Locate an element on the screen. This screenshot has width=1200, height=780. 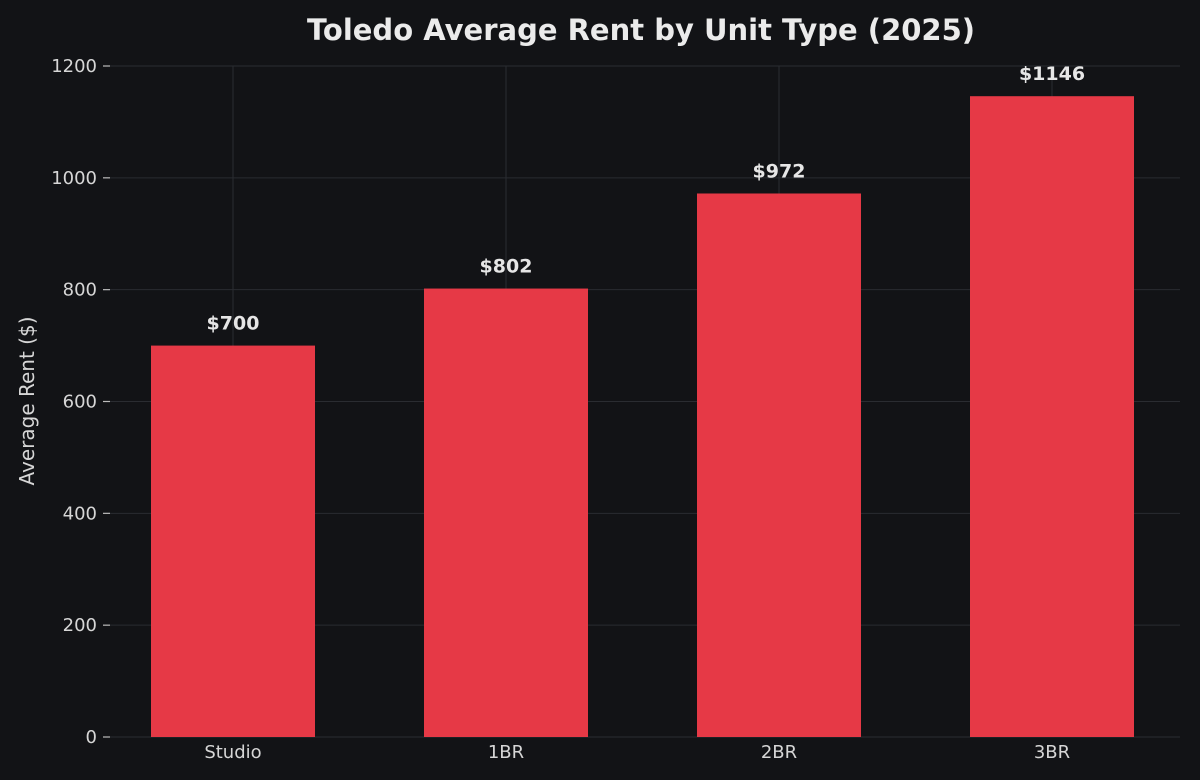
x-tick-label: 3BR is located at coordinates (1052, 752).